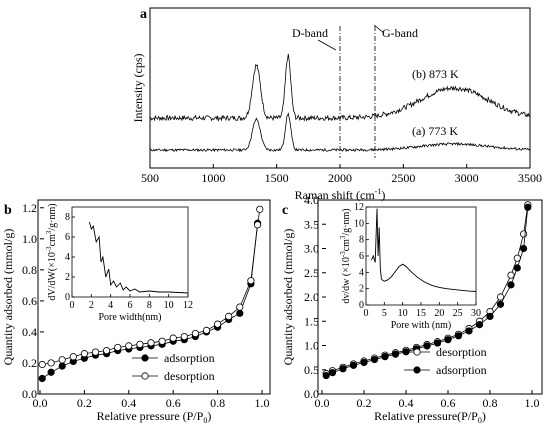 Image resolution: width=550 pixels, height=425 pixels. Describe the element at coordinates (213, 178) in the screenshot. I see `panel-a-x-tick-label: 1000` at that location.